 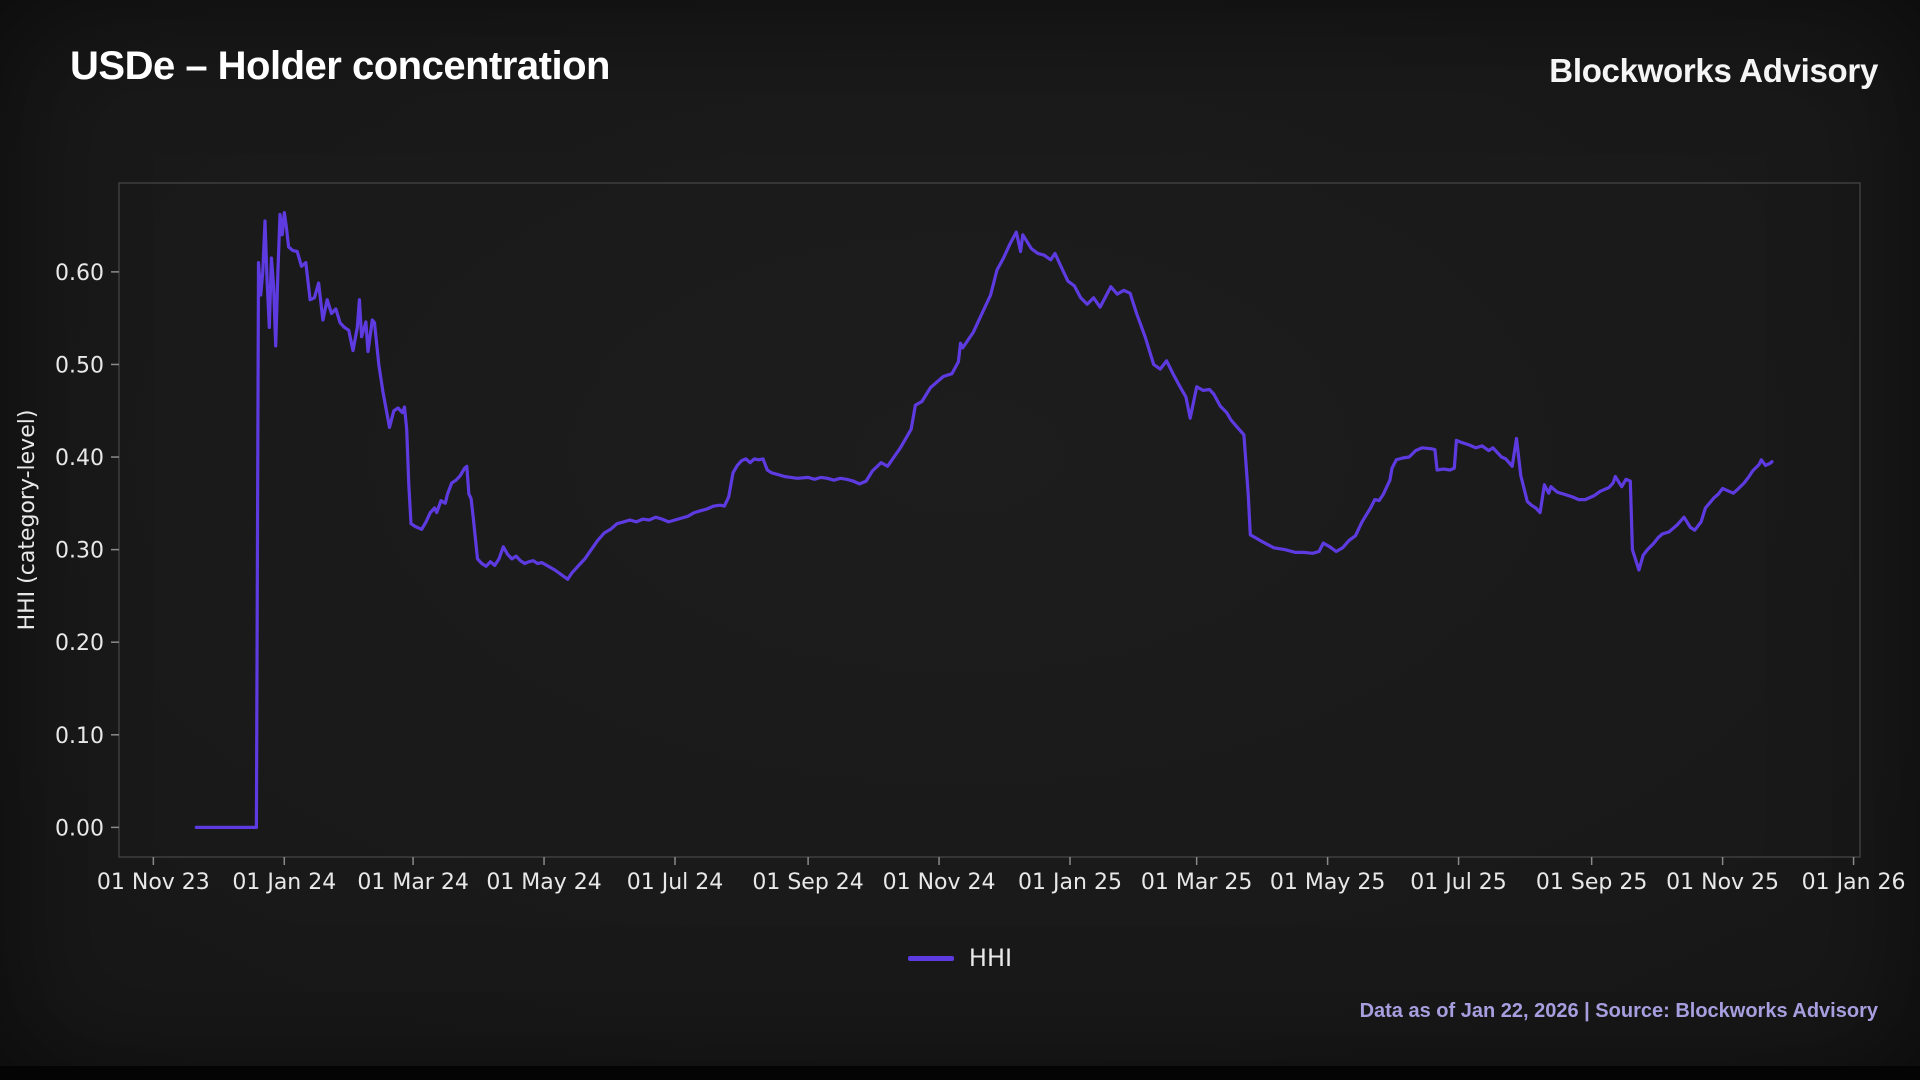 I want to click on x-tick-label: 01 Sep 24, so click(x=807, y=882).